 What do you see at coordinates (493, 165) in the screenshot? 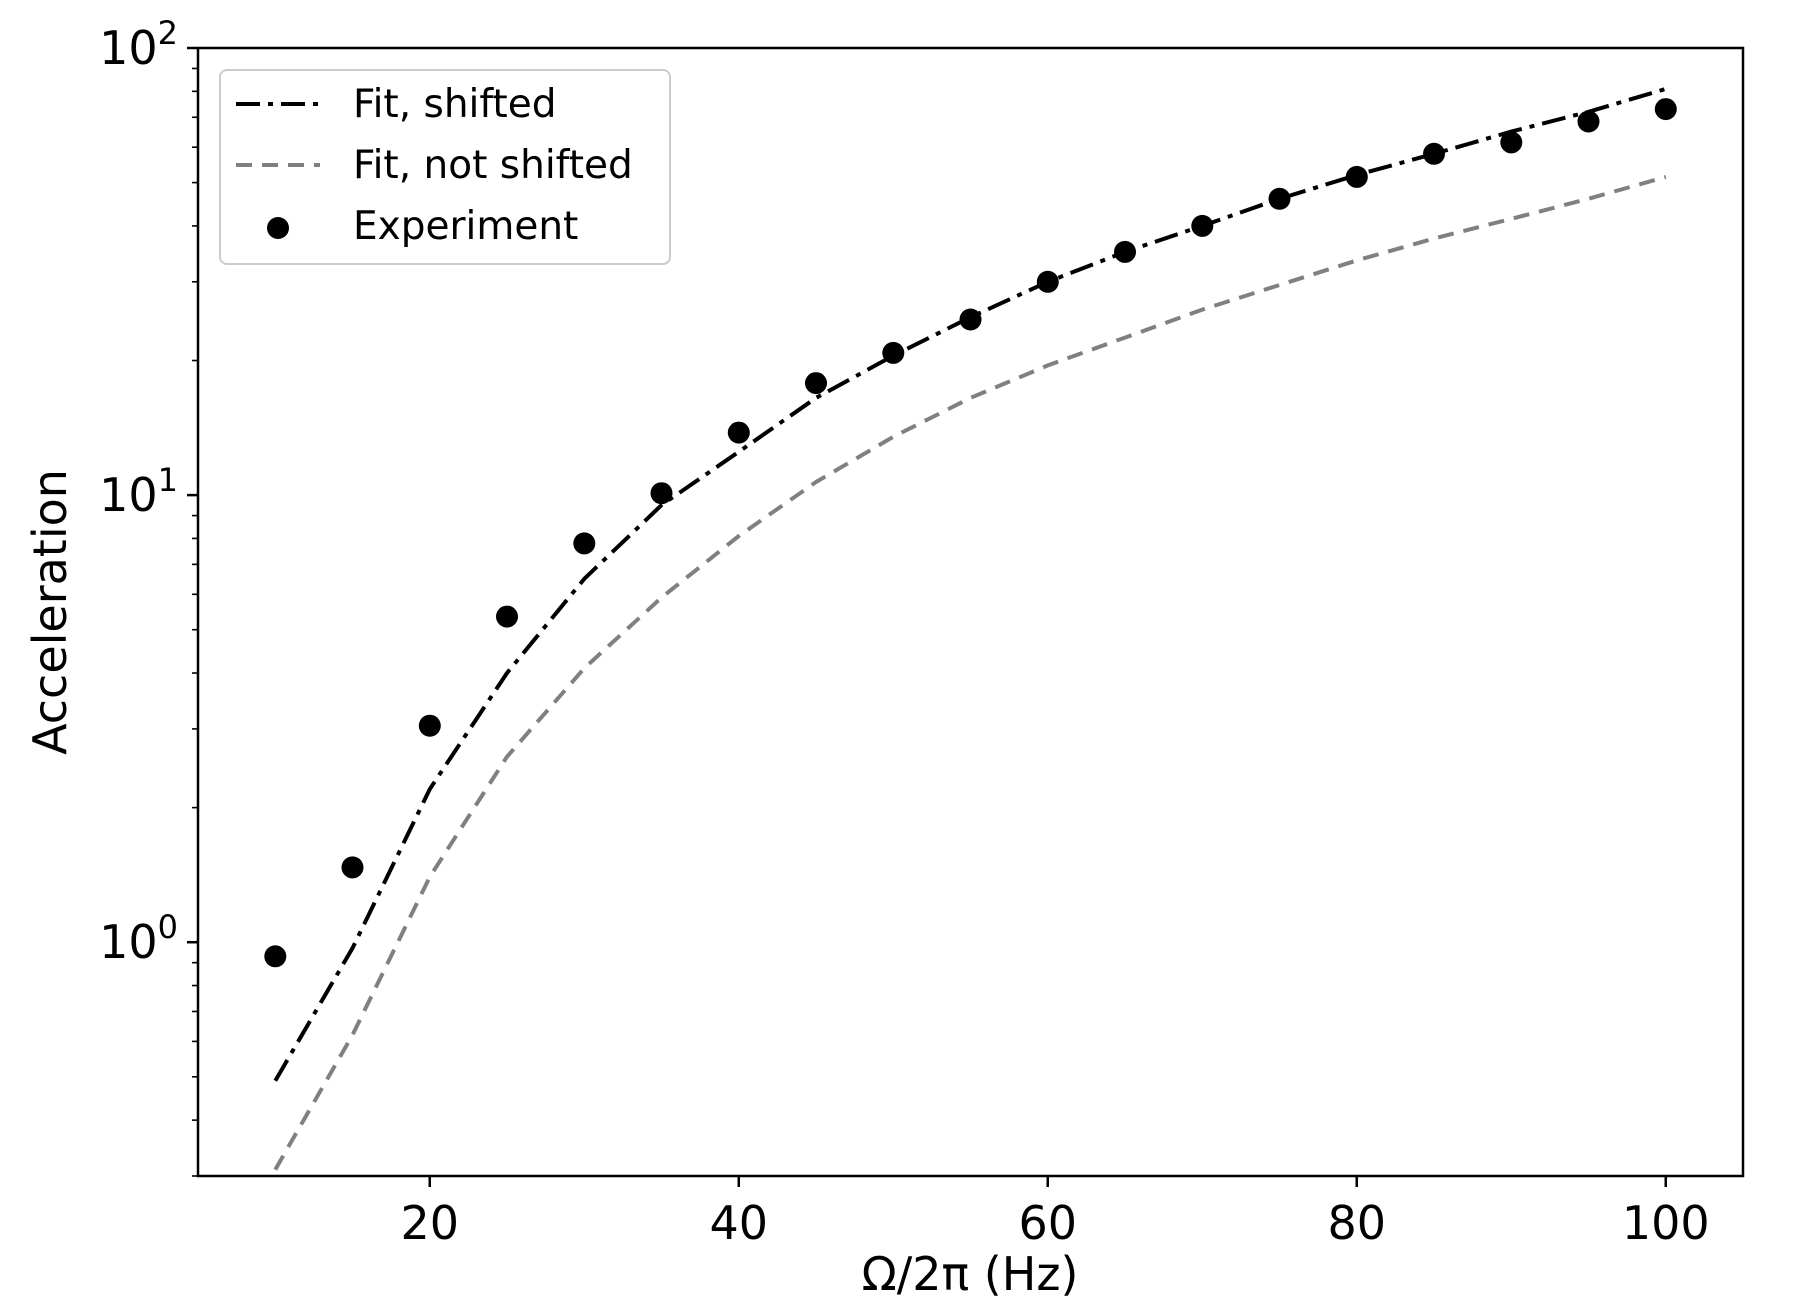
I see `legend-label-fit-not-shifted: Fit, not shifted` at bounding box center [493, 165].